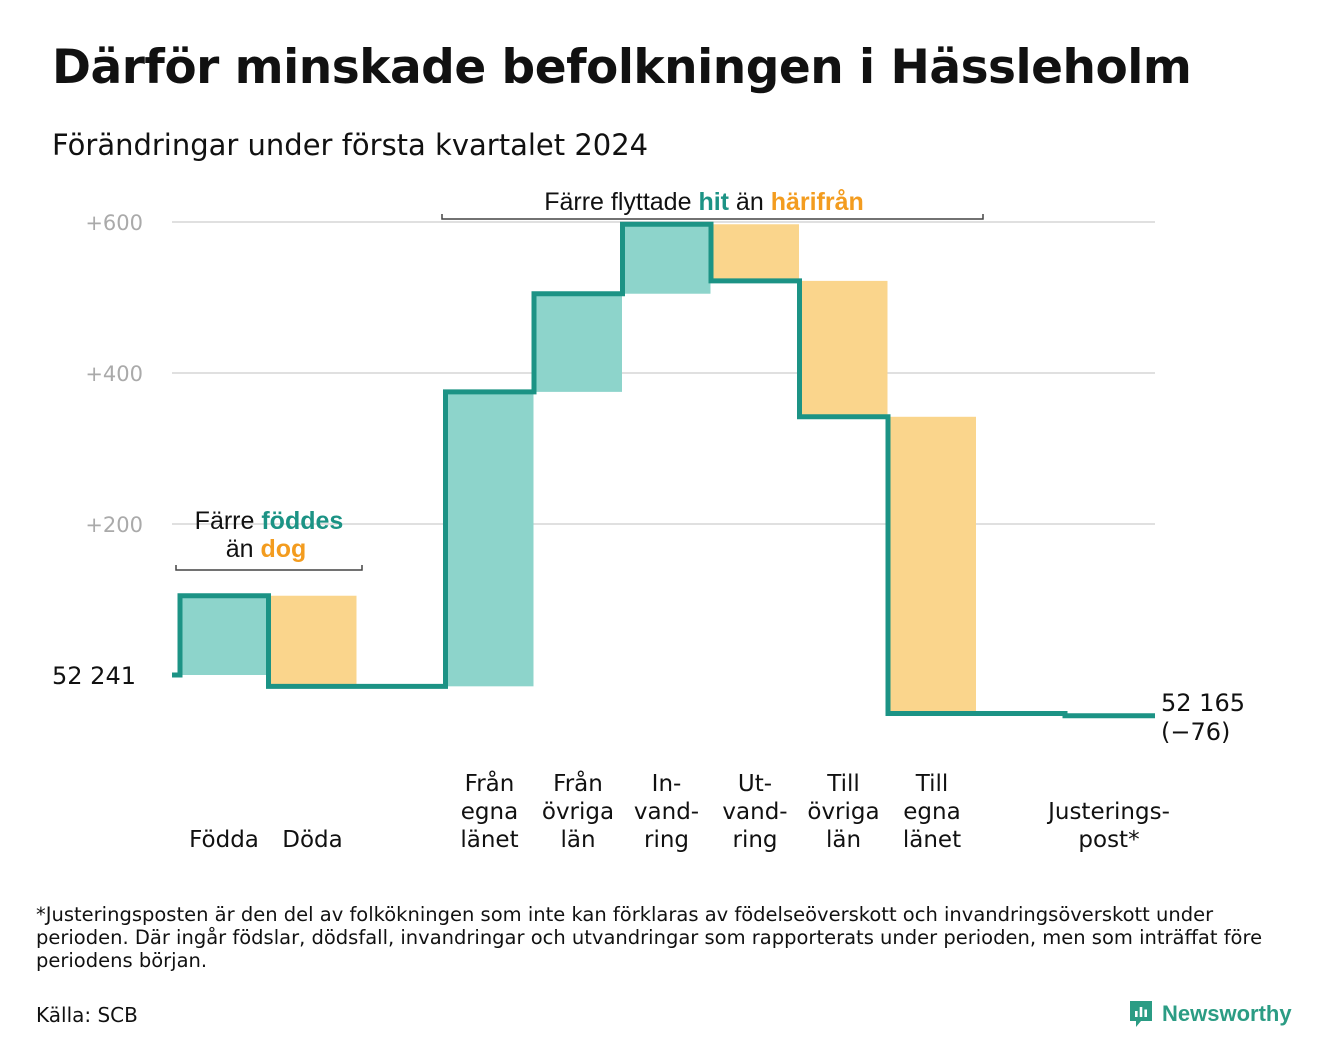 The height and width of the screenshot is (1060, 1340). Describe the element at coordinates (1203, 703) in the screenshot. I see `end-value-label: 52 165` at that location.